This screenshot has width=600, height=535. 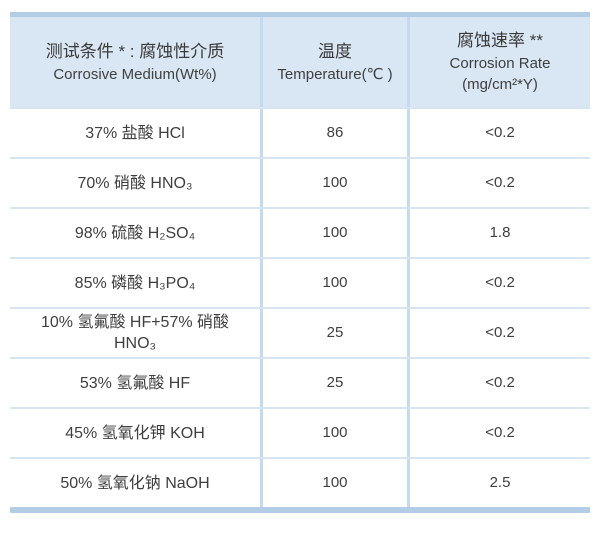 What do you see at coordinates (135, 74) in the screenshot?
I see `header-medium-title-en: Corrosive Medium(Wt%)` at bounding box center [135, 74].